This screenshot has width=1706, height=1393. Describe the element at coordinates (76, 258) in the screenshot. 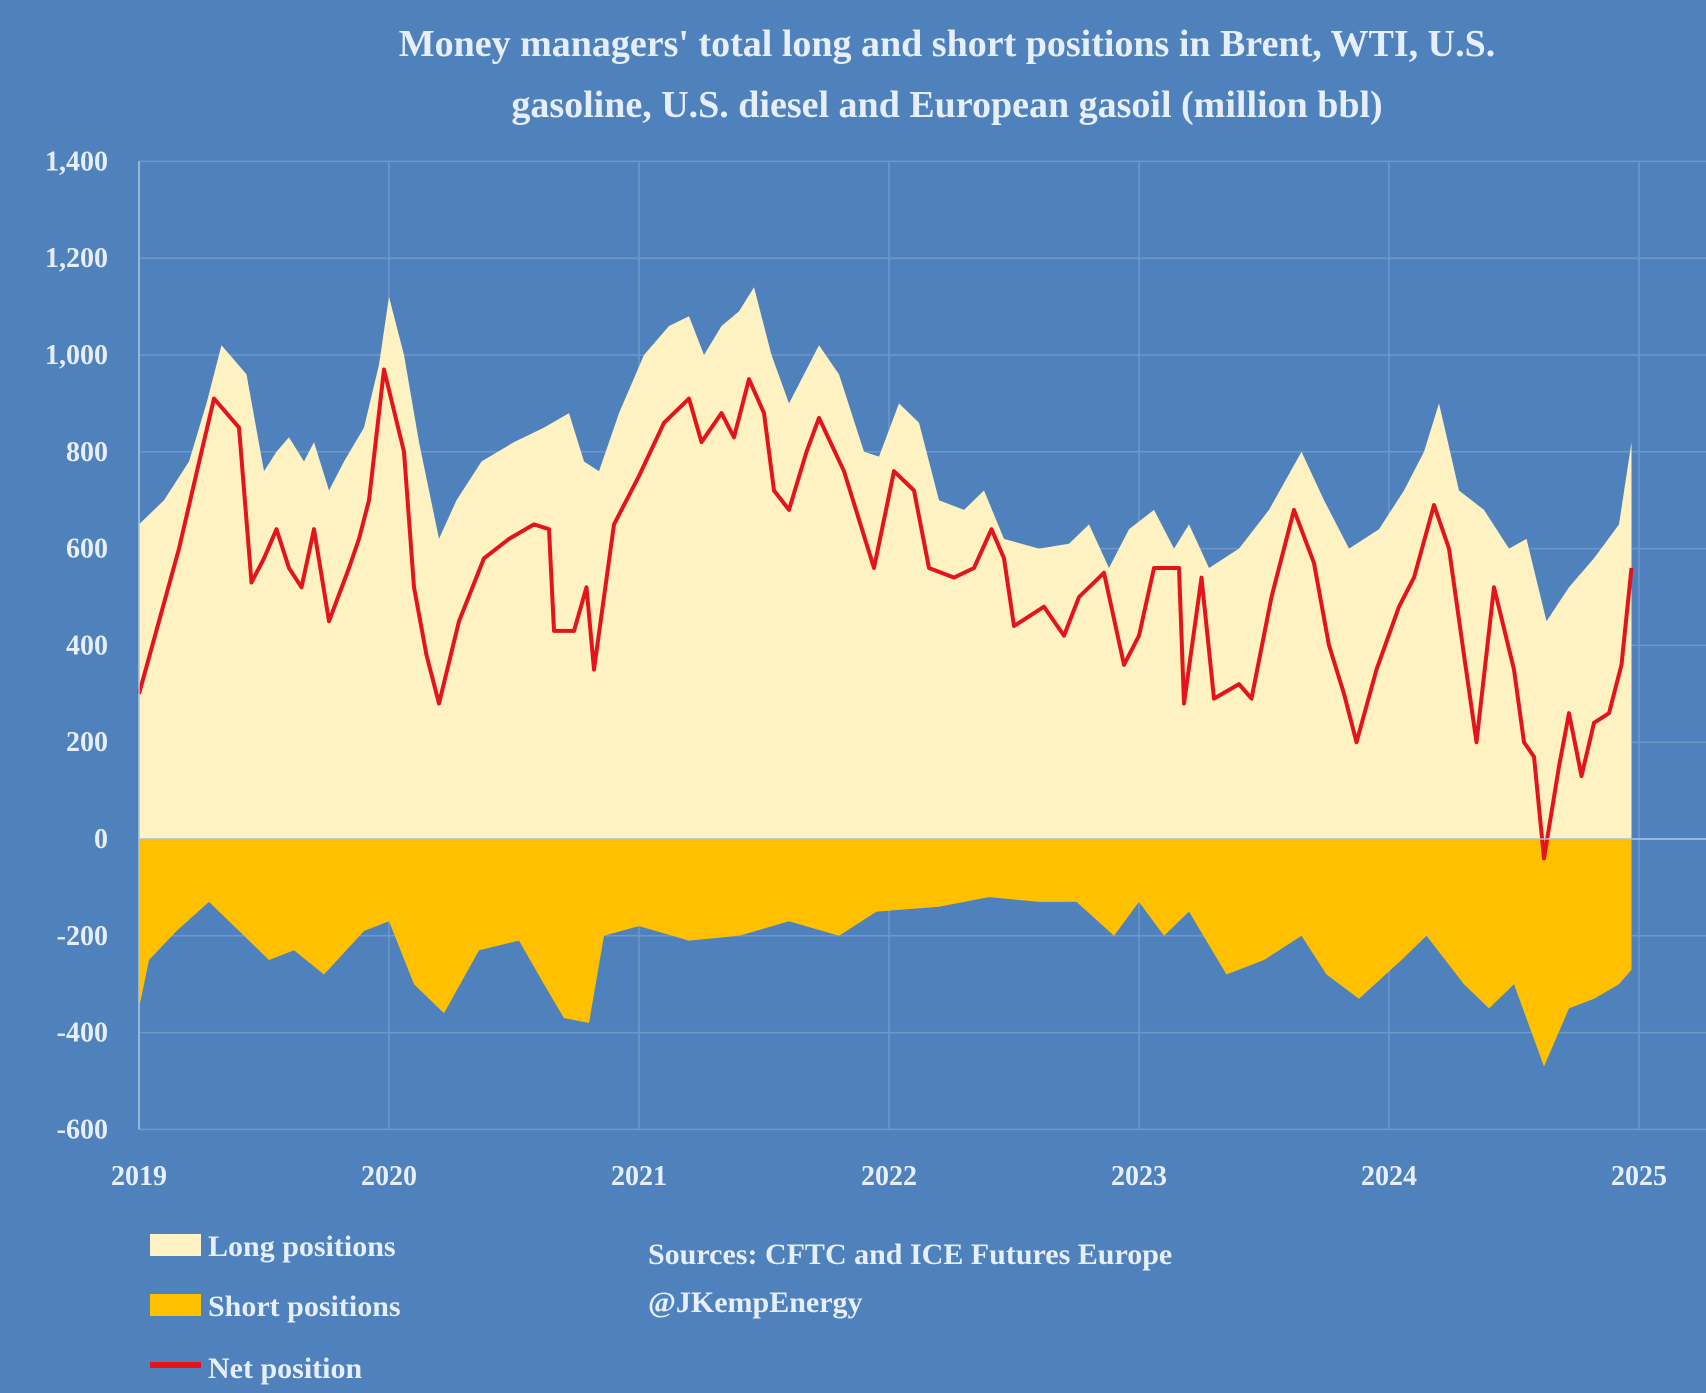

I see `y-tick-label: 1,200` at that location.